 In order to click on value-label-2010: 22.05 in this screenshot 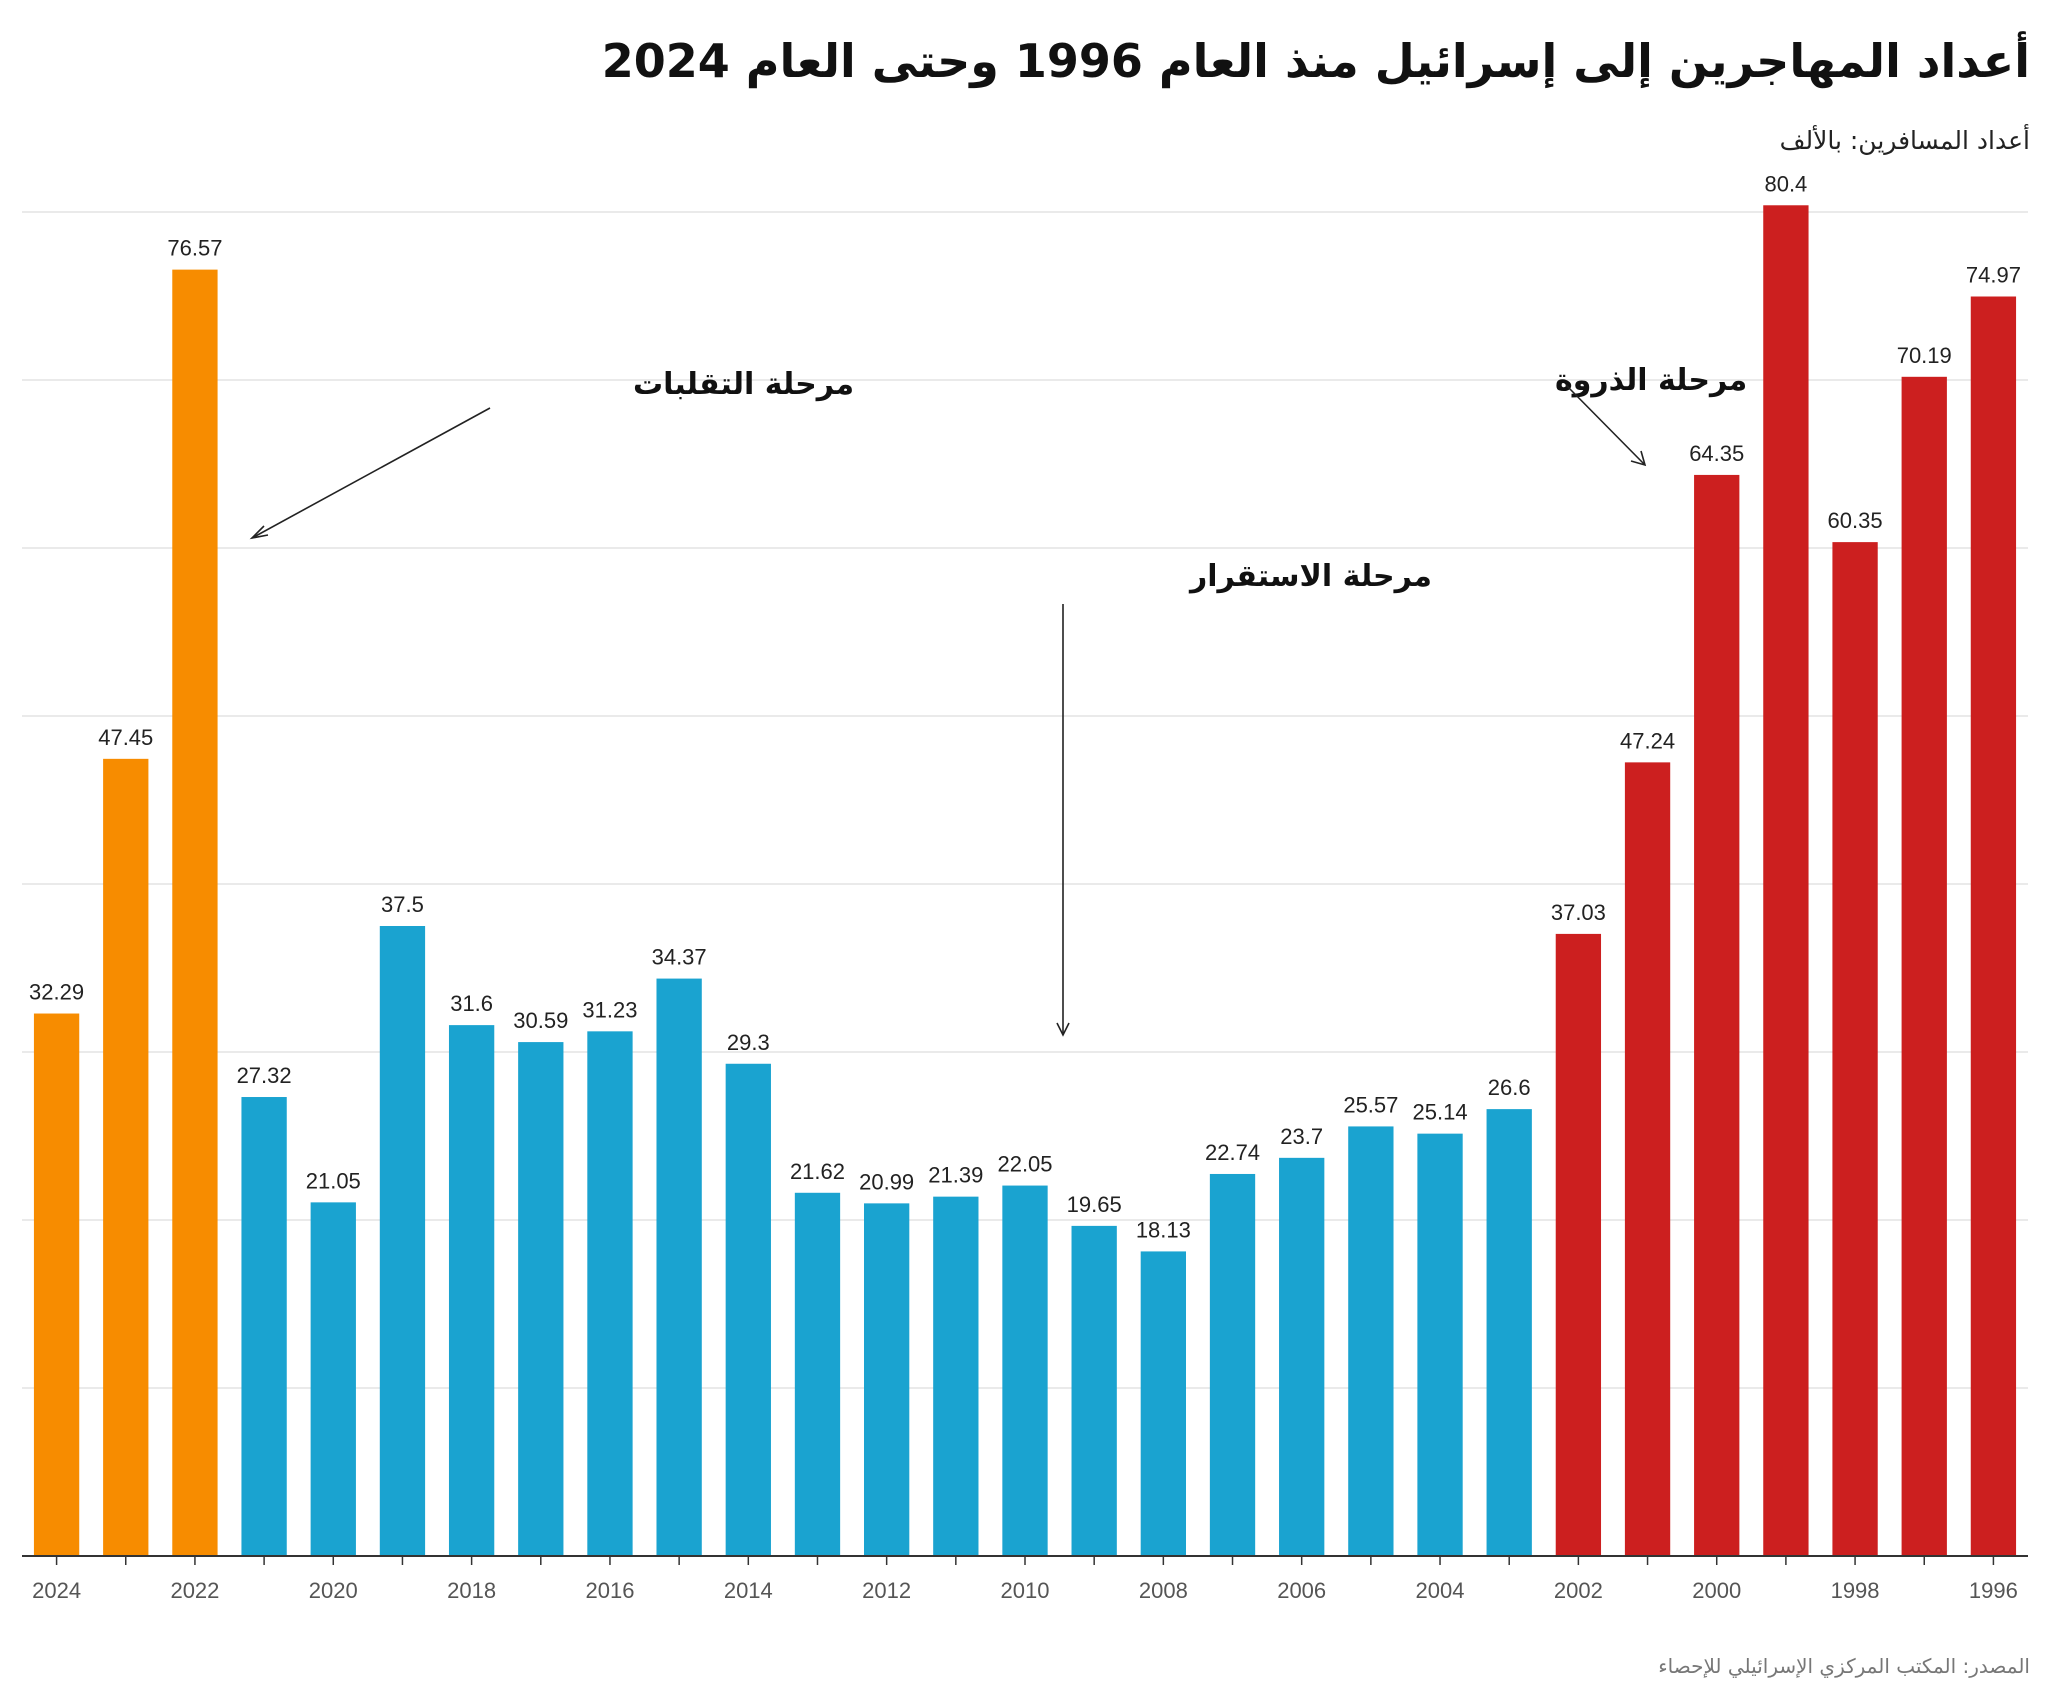, I will do `click(1024, 1164)`.